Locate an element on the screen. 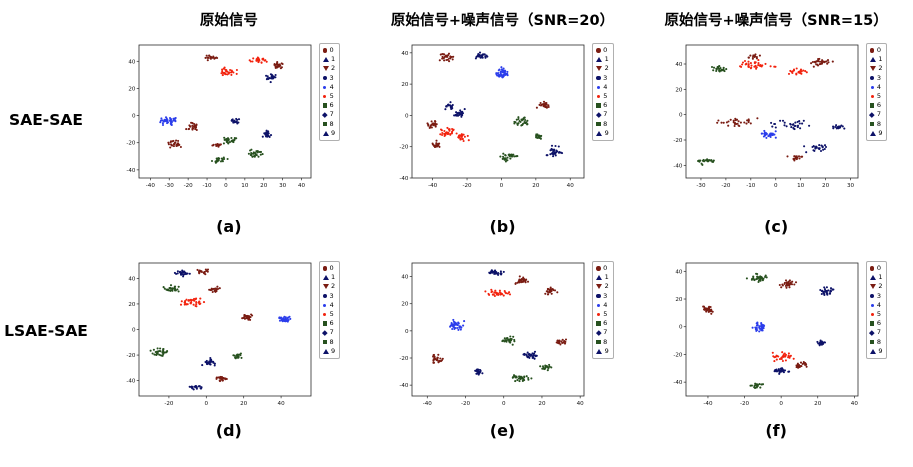  row-label-lsae-sae: LSAE-SAE is located at coordinates (46, 331).